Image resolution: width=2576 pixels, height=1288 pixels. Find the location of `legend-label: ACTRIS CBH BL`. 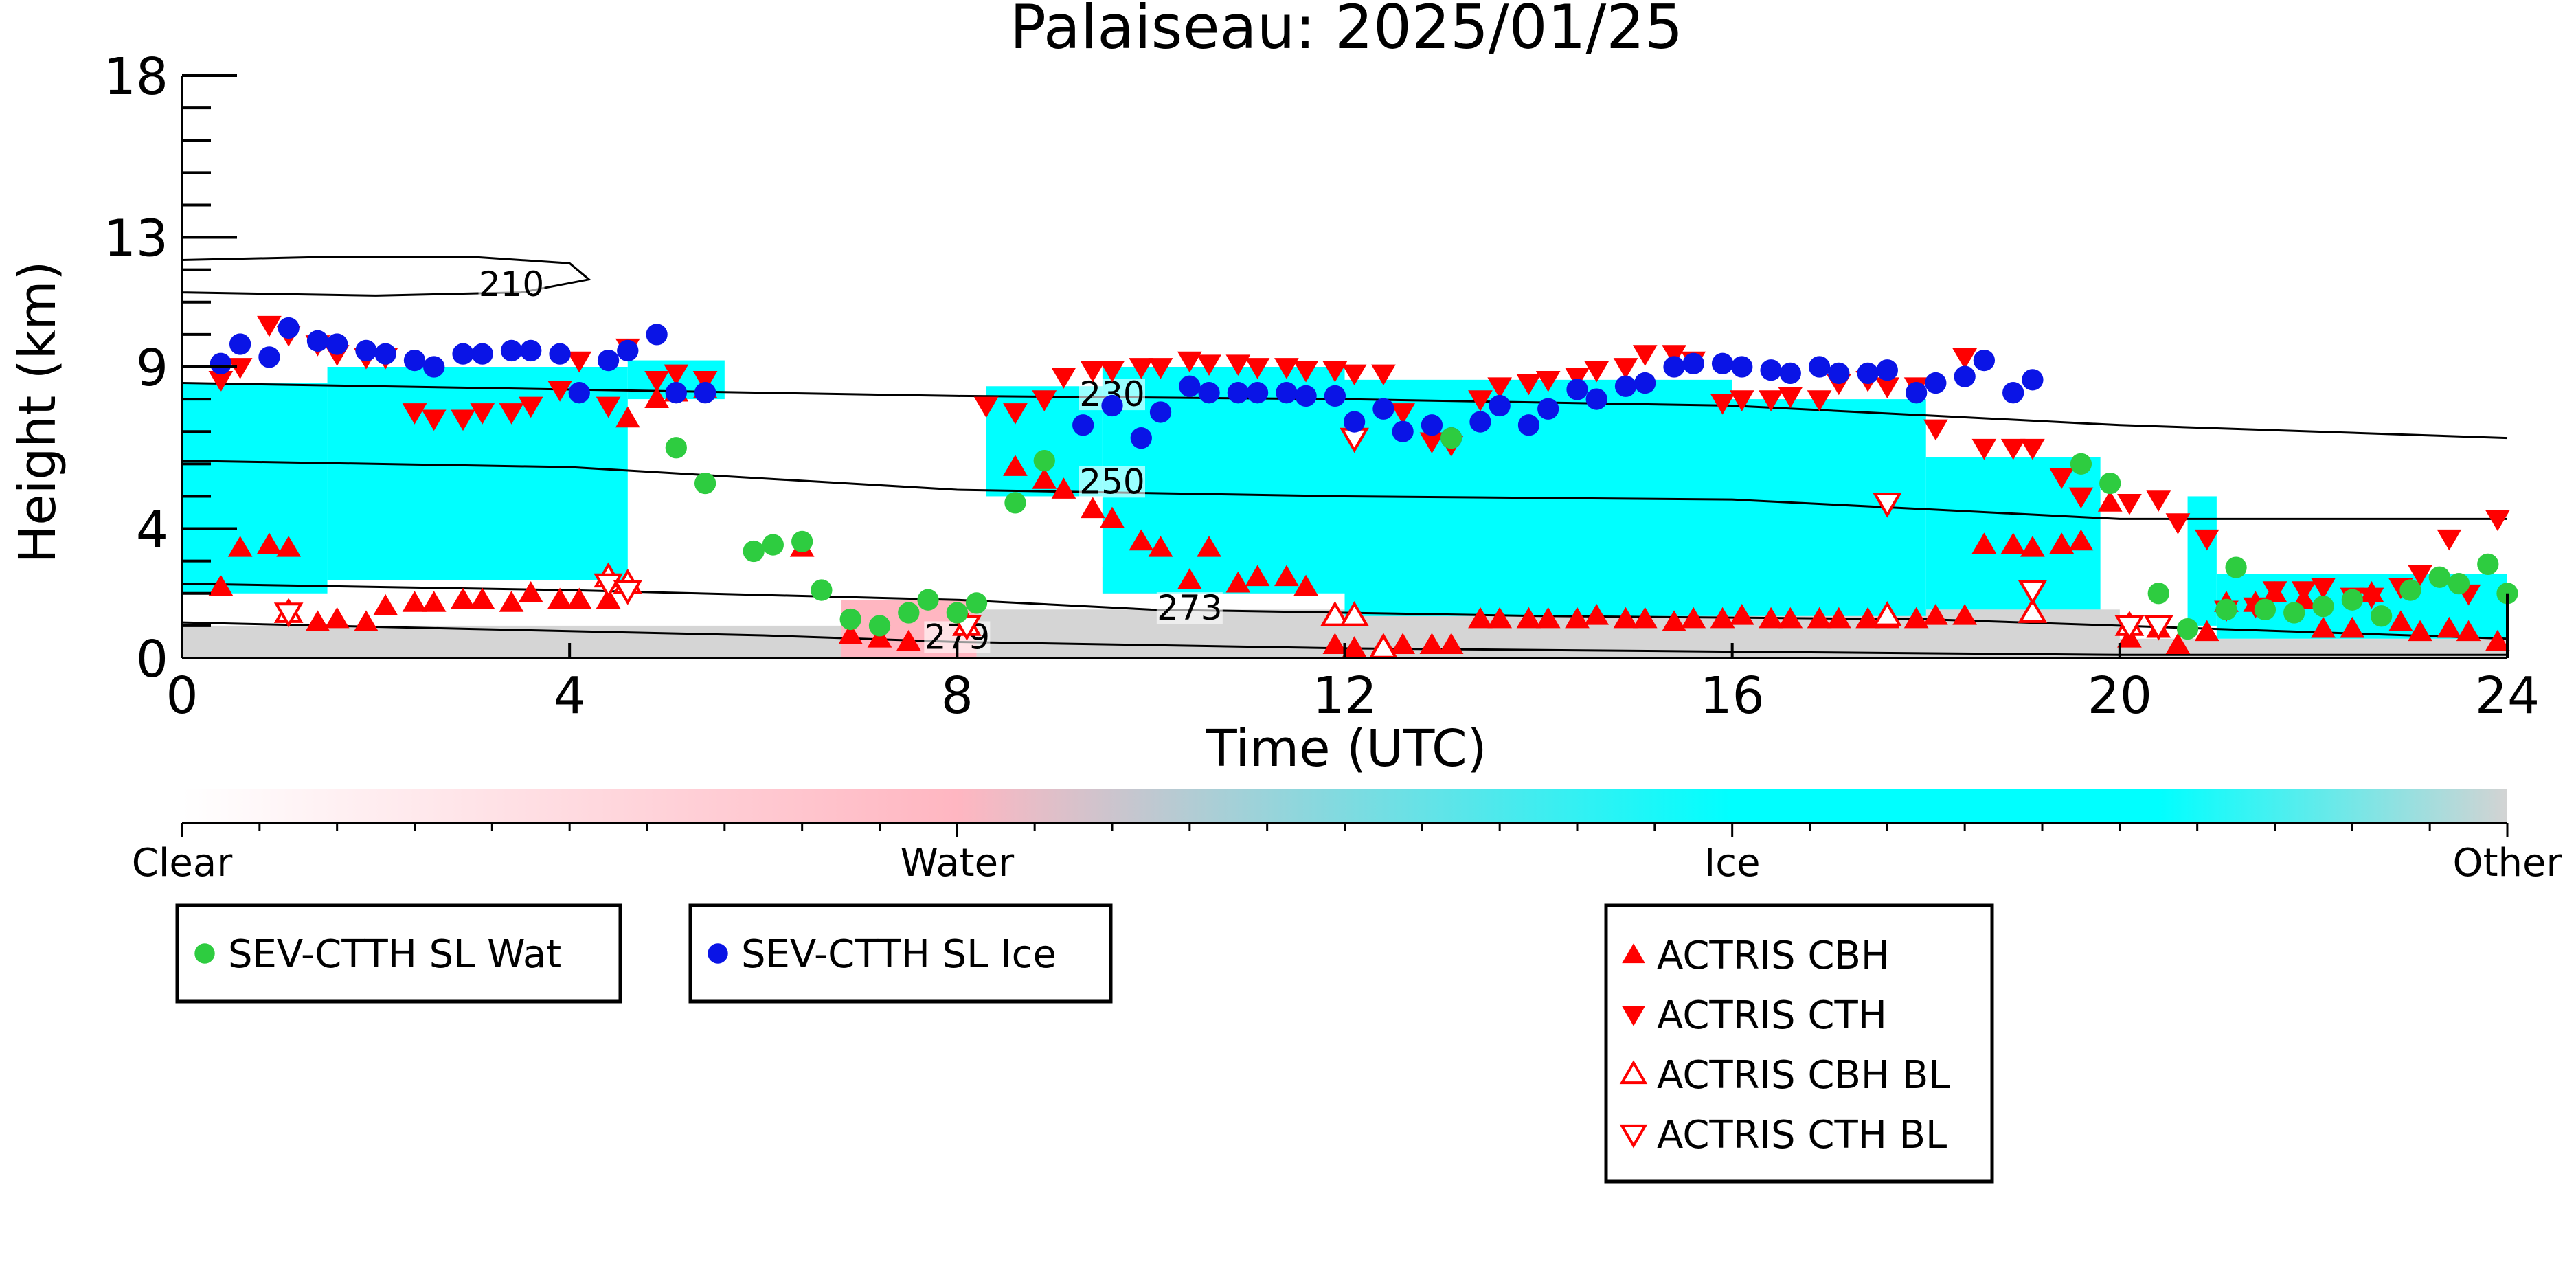

legend-label: ACTRIS CBH BL is located at coordinates (1803, 1075).